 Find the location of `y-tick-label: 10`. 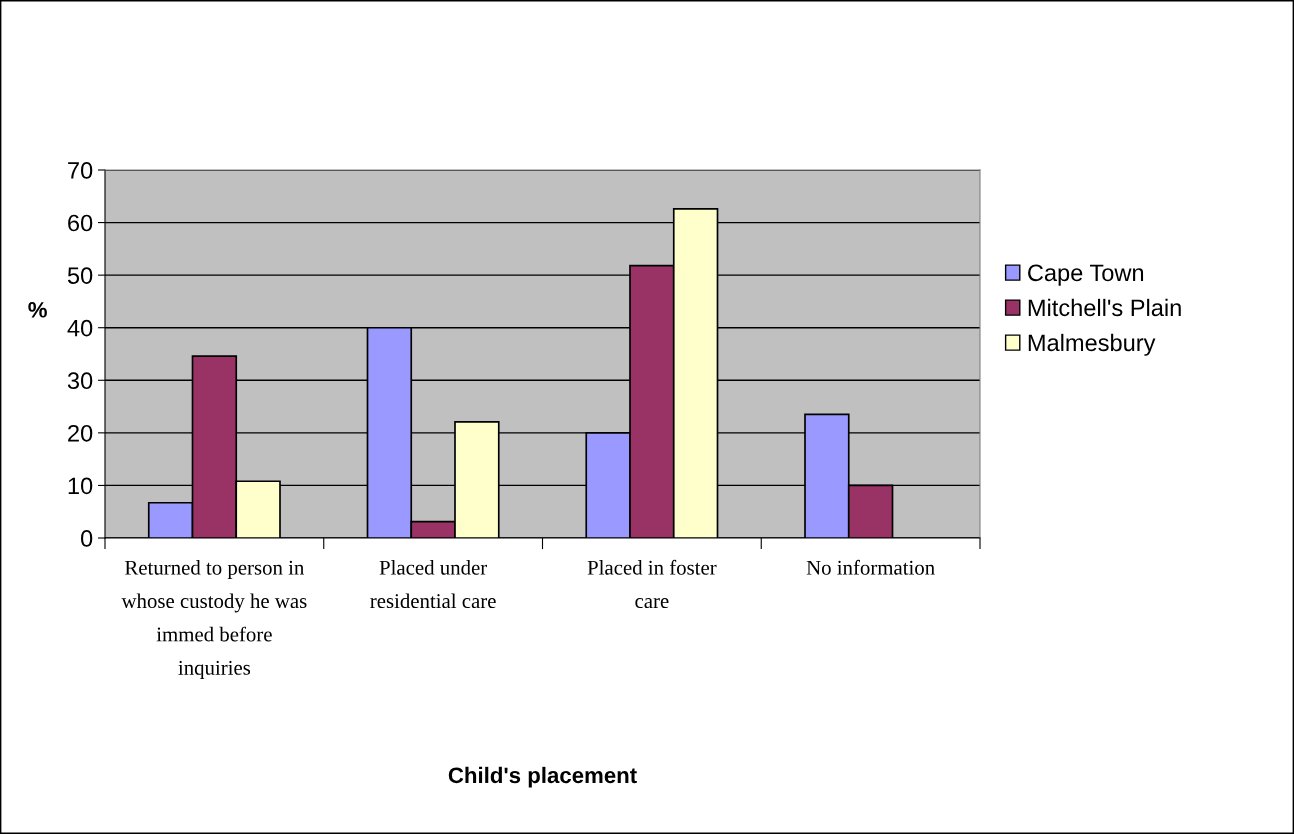

y-tick-label: 10 is located at coordinates (80, 486).